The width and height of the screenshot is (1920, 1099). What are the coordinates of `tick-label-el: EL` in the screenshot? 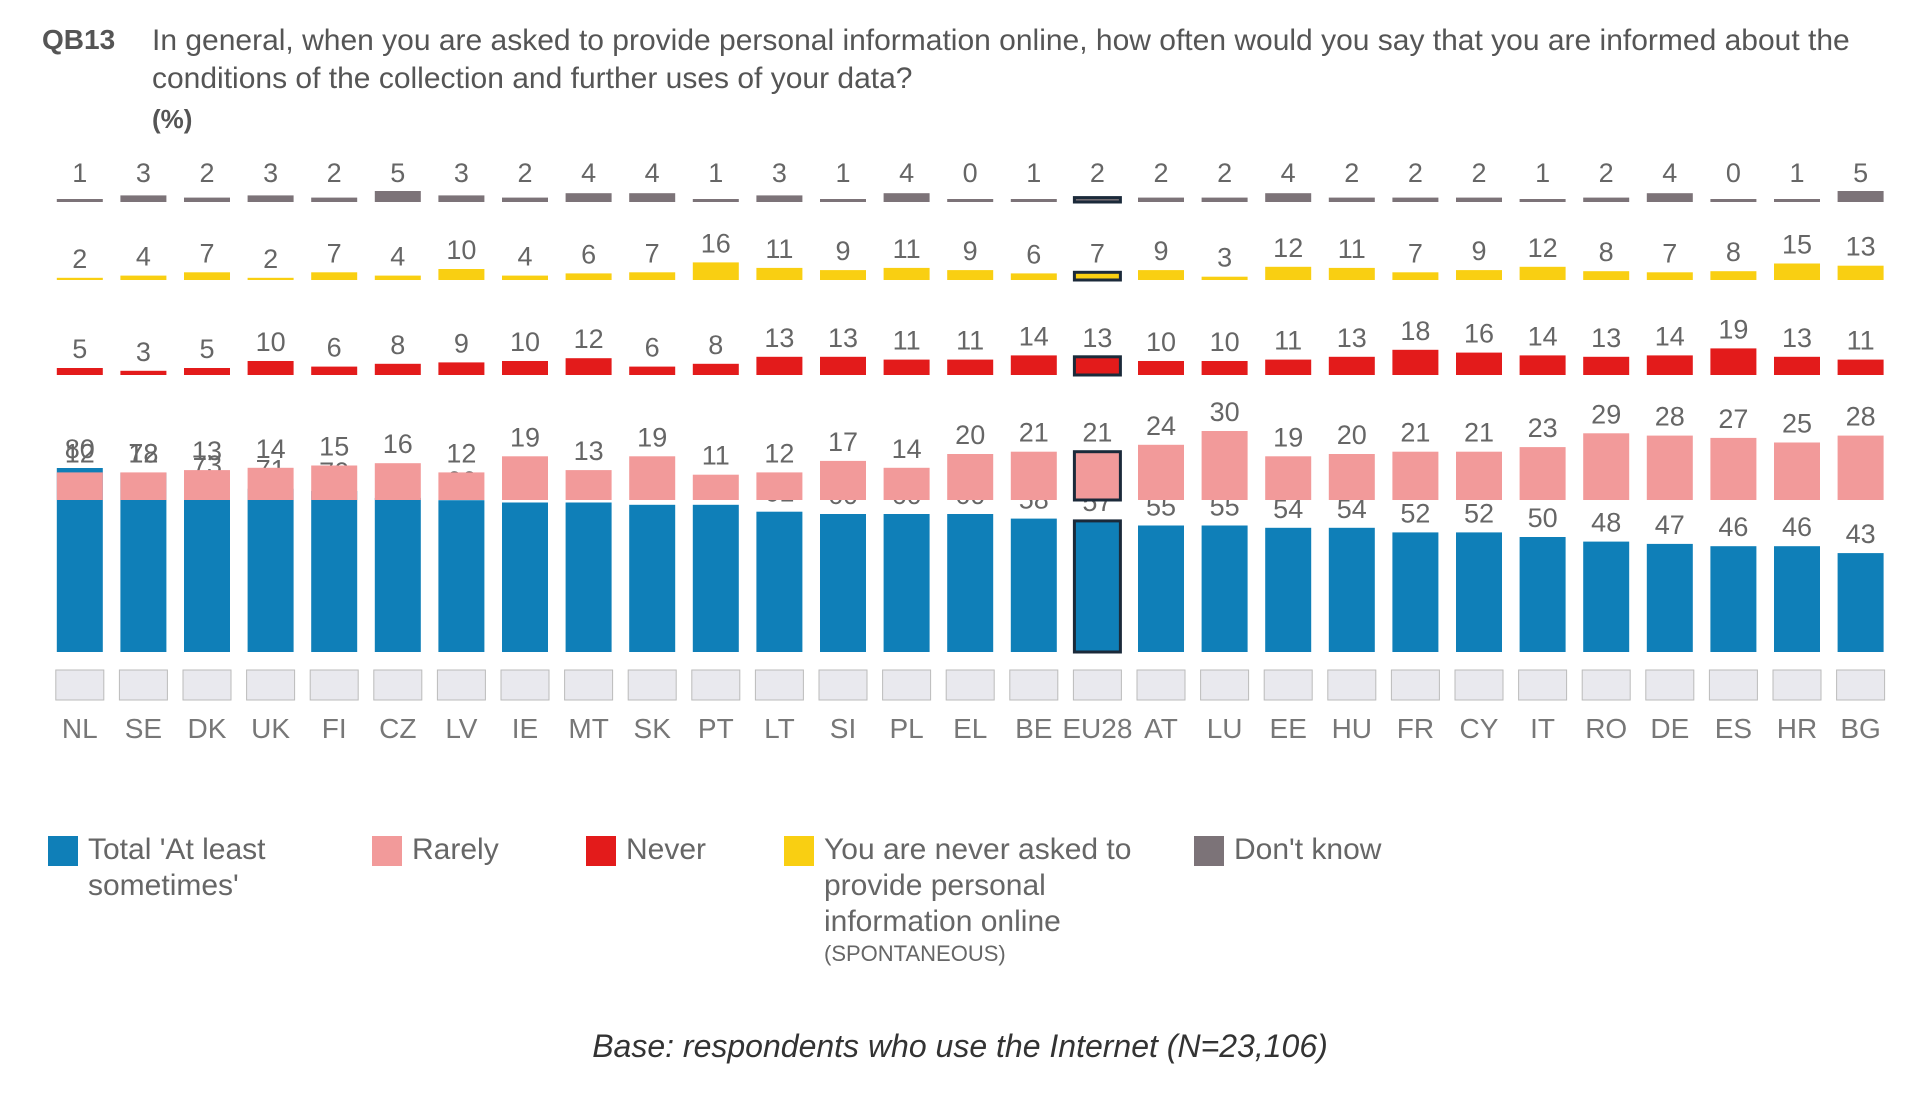 It's located at (970, 728).